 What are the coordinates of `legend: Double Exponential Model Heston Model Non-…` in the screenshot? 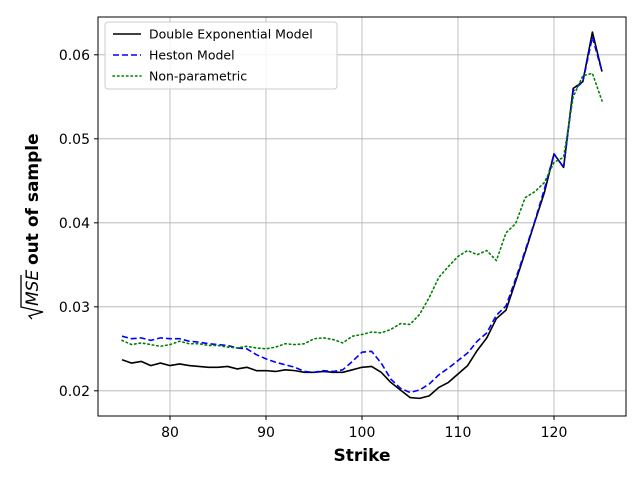 It's located at (221, 55).